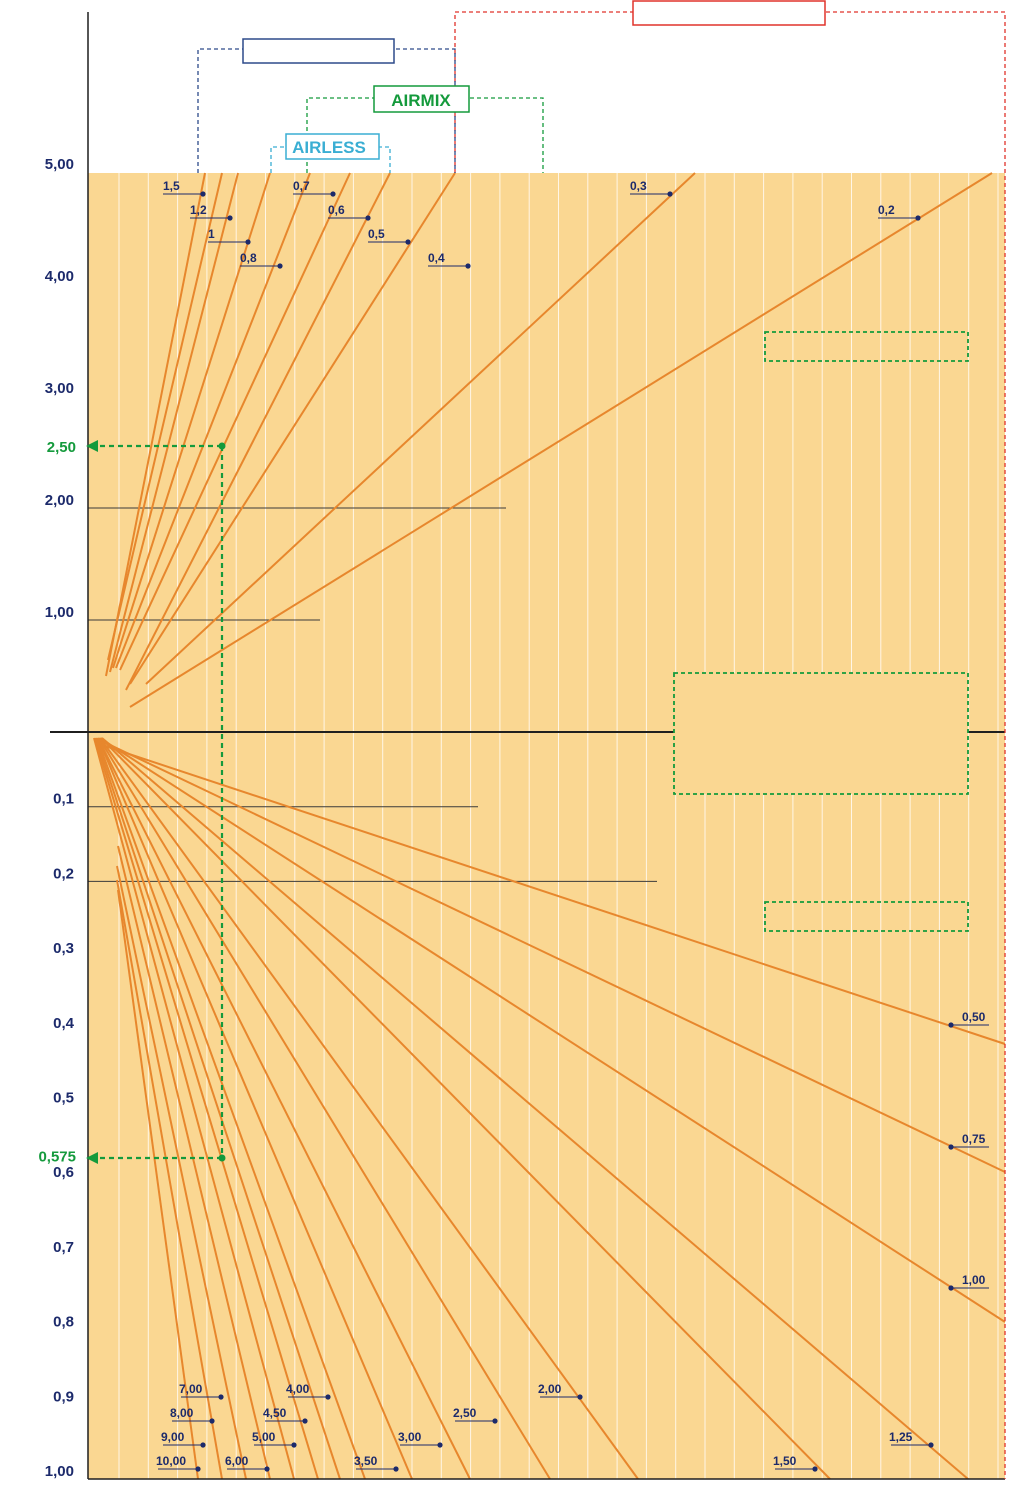  What do you see at coordinates (410, 1437) in the screenshot?
I see `lower-series-label: 3,00` at bounding box center [410, 1437].